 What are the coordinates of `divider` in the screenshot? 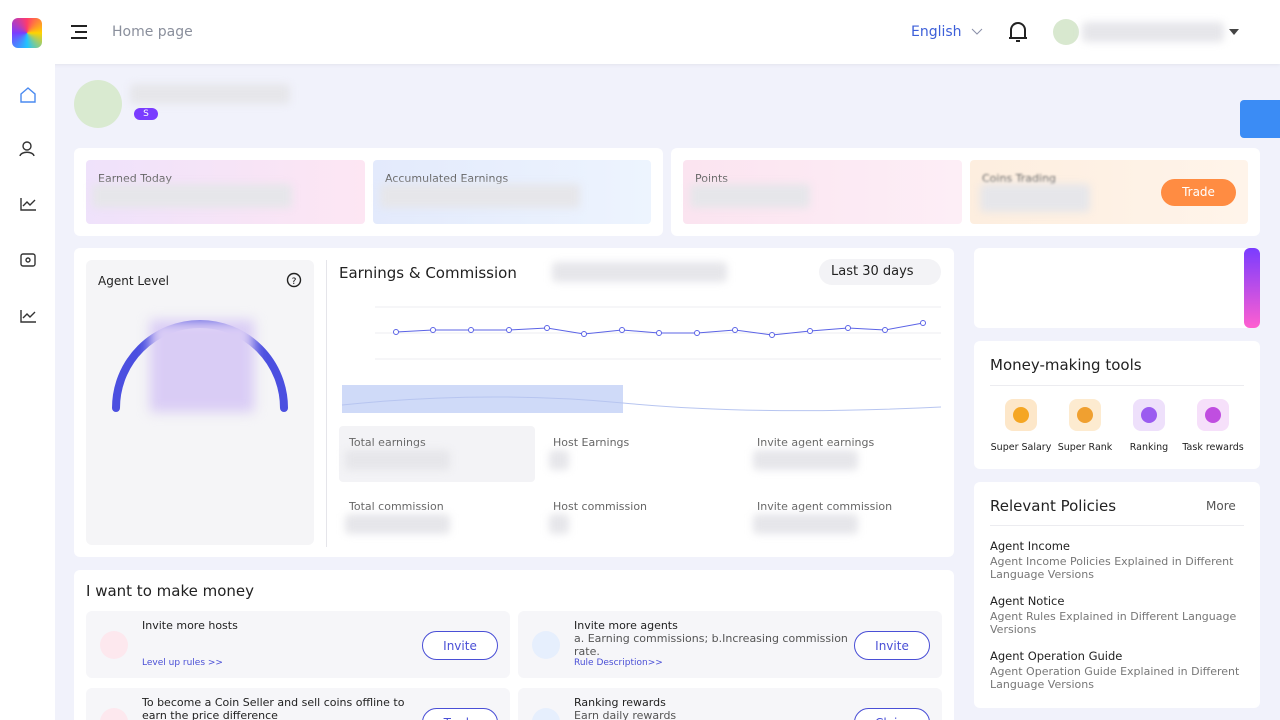 It's located at (326, 403).